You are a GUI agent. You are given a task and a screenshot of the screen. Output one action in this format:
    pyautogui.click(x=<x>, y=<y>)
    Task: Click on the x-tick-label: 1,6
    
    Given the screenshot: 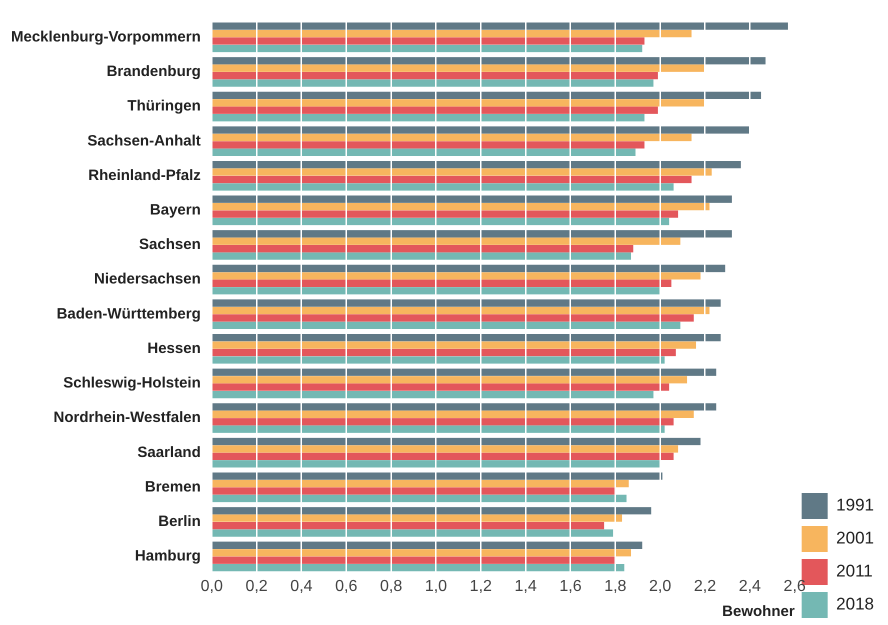 What is the action you would take?
    pyautogui.click(x=570, y=586)
    